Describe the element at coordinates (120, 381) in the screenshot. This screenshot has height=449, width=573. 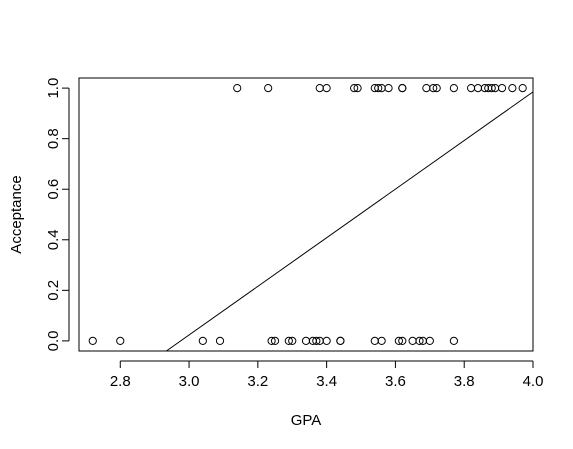
I see `x-tick-label: 2.8` at that location.